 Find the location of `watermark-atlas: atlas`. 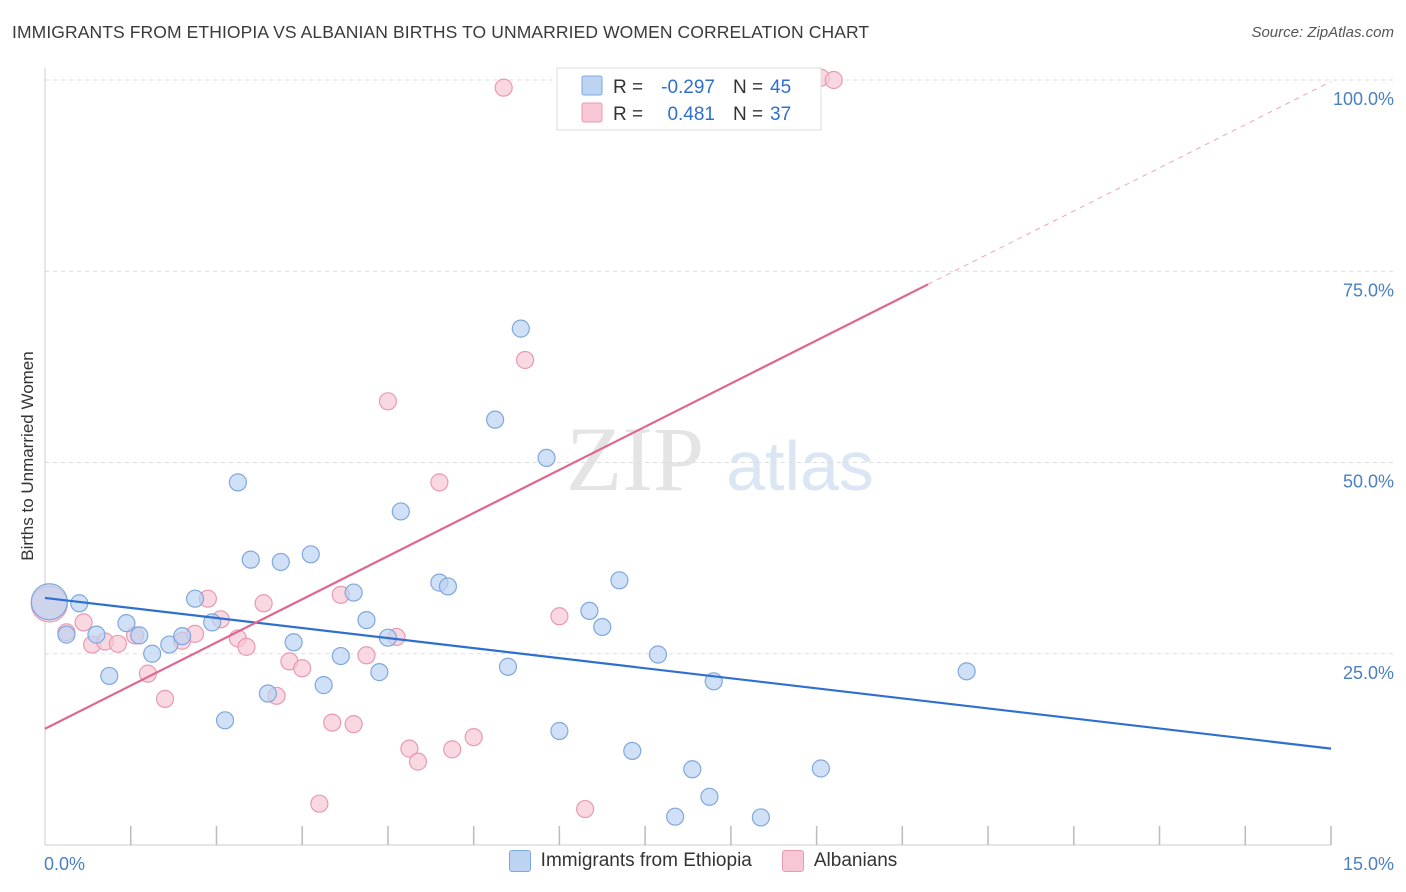

watermark-atlas: atlas is located at coordinates (800, 466).